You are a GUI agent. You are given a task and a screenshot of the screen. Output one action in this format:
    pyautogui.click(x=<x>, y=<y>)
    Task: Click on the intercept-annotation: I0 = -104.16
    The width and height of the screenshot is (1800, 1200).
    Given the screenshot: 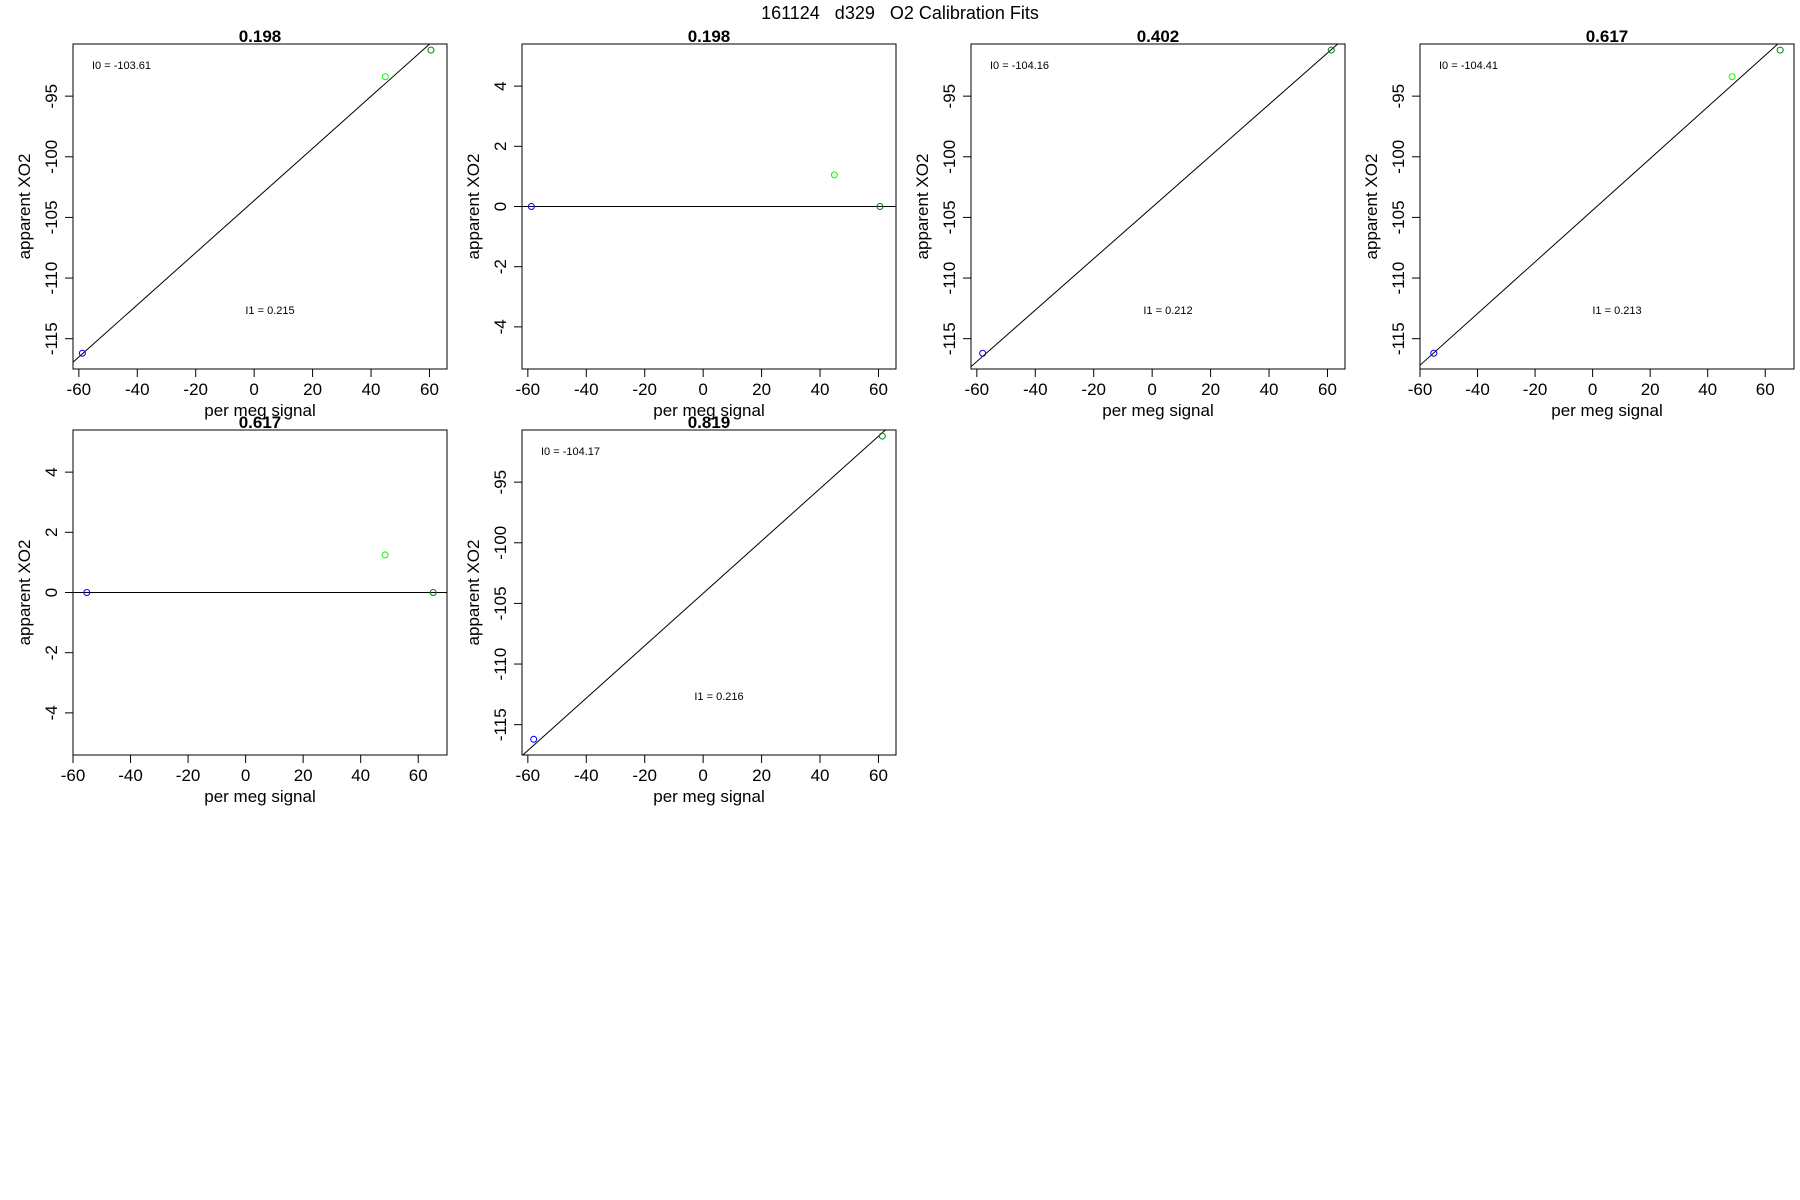 What is the action you would take?
    pyautogui.click(x=1019, y=66)
    